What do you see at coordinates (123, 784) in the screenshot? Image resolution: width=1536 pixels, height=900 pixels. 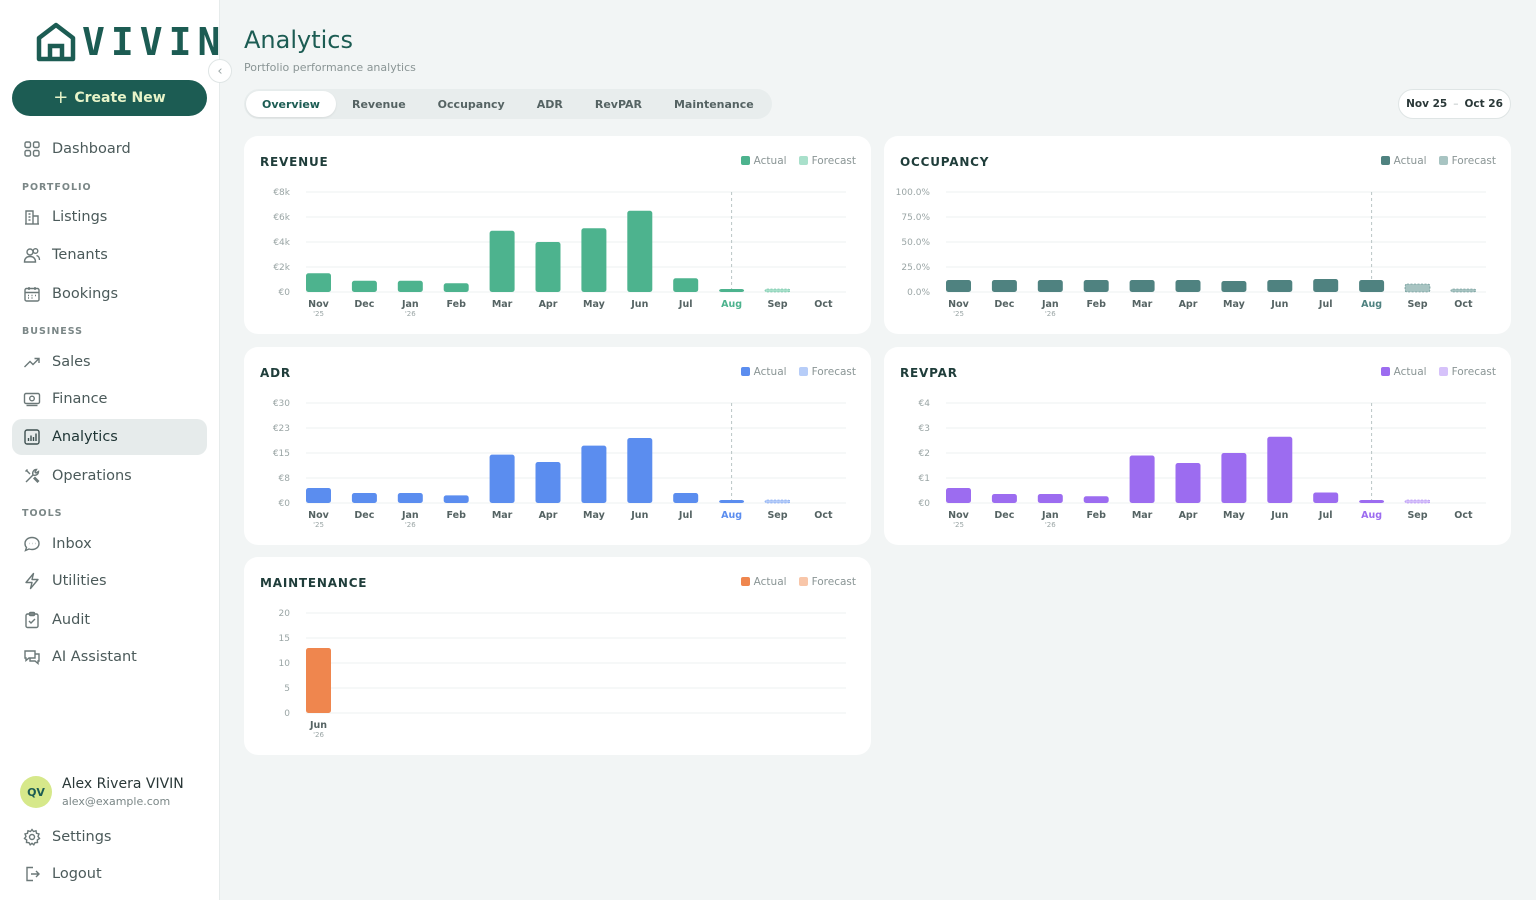 I see `user-name: Alex Rivera VIVIN` at bounding box center [123, 784].